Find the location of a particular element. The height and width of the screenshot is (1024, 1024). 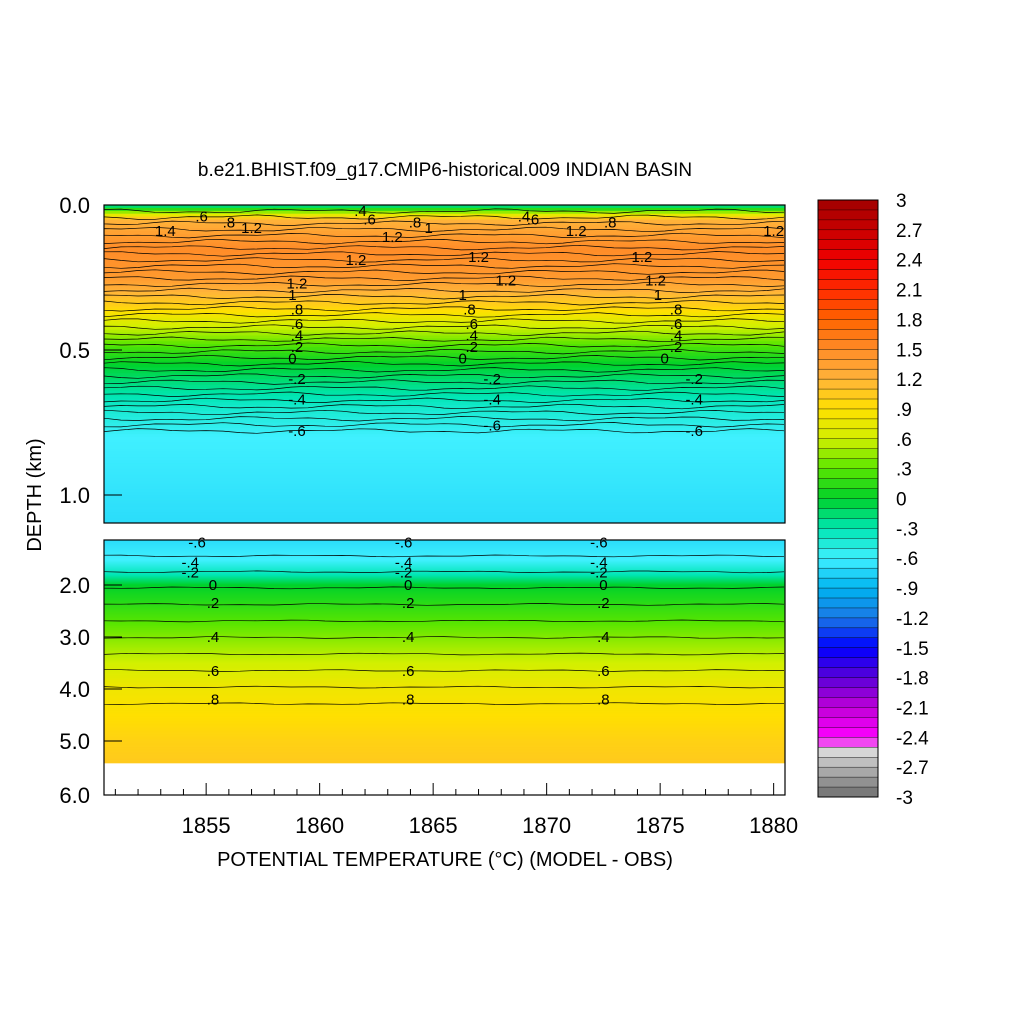

contour-label: .2 is located at coordinates (297, 347).